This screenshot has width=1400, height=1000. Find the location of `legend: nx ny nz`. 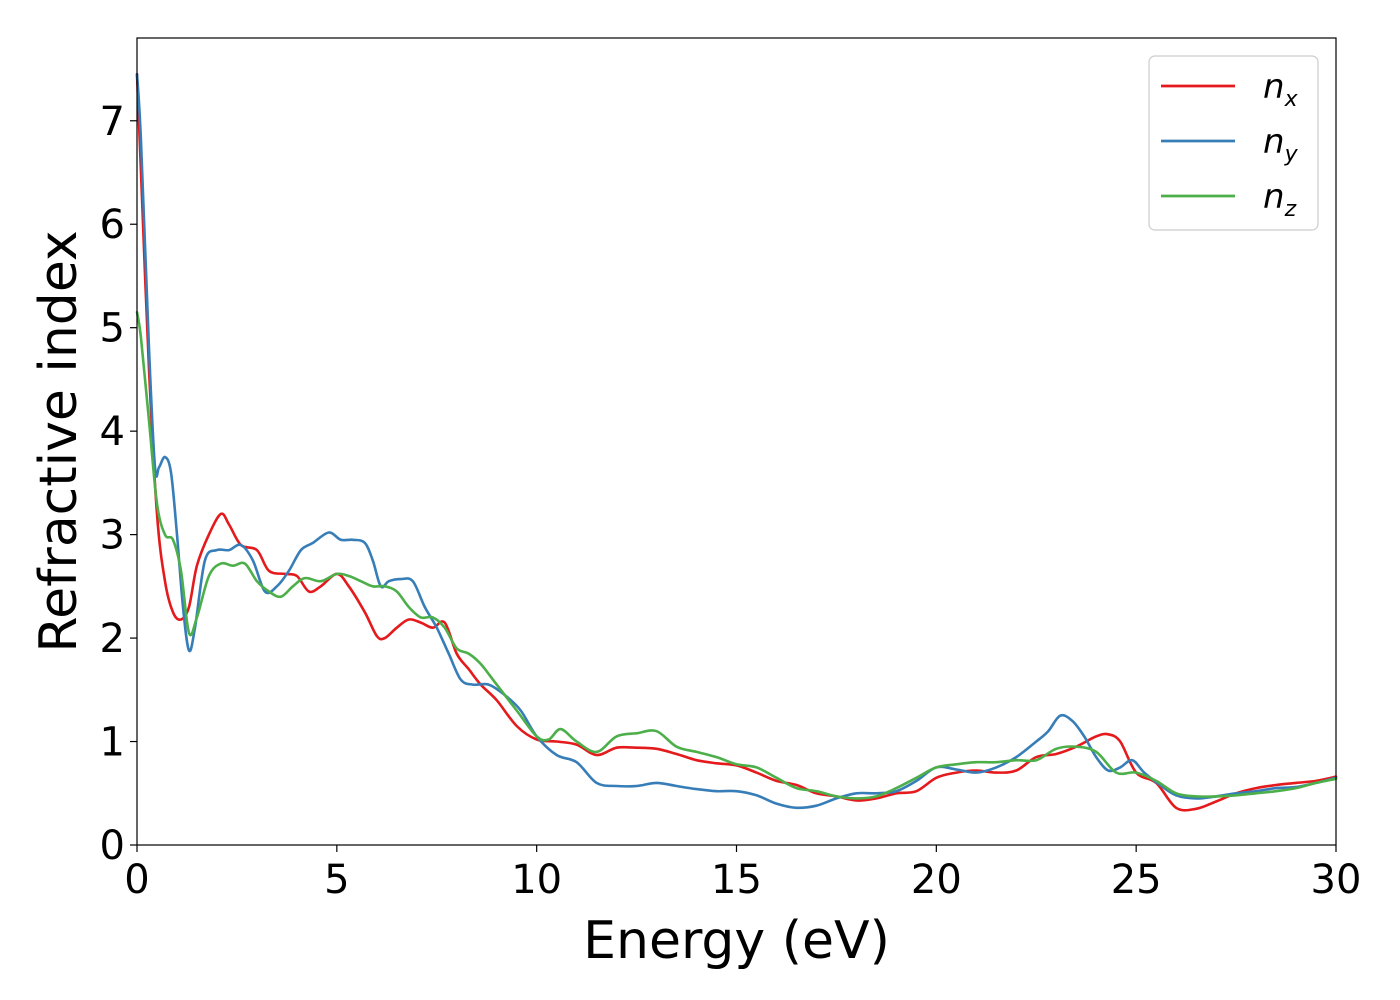

legend: nx ny nz is located at coordinates (1233, 143).